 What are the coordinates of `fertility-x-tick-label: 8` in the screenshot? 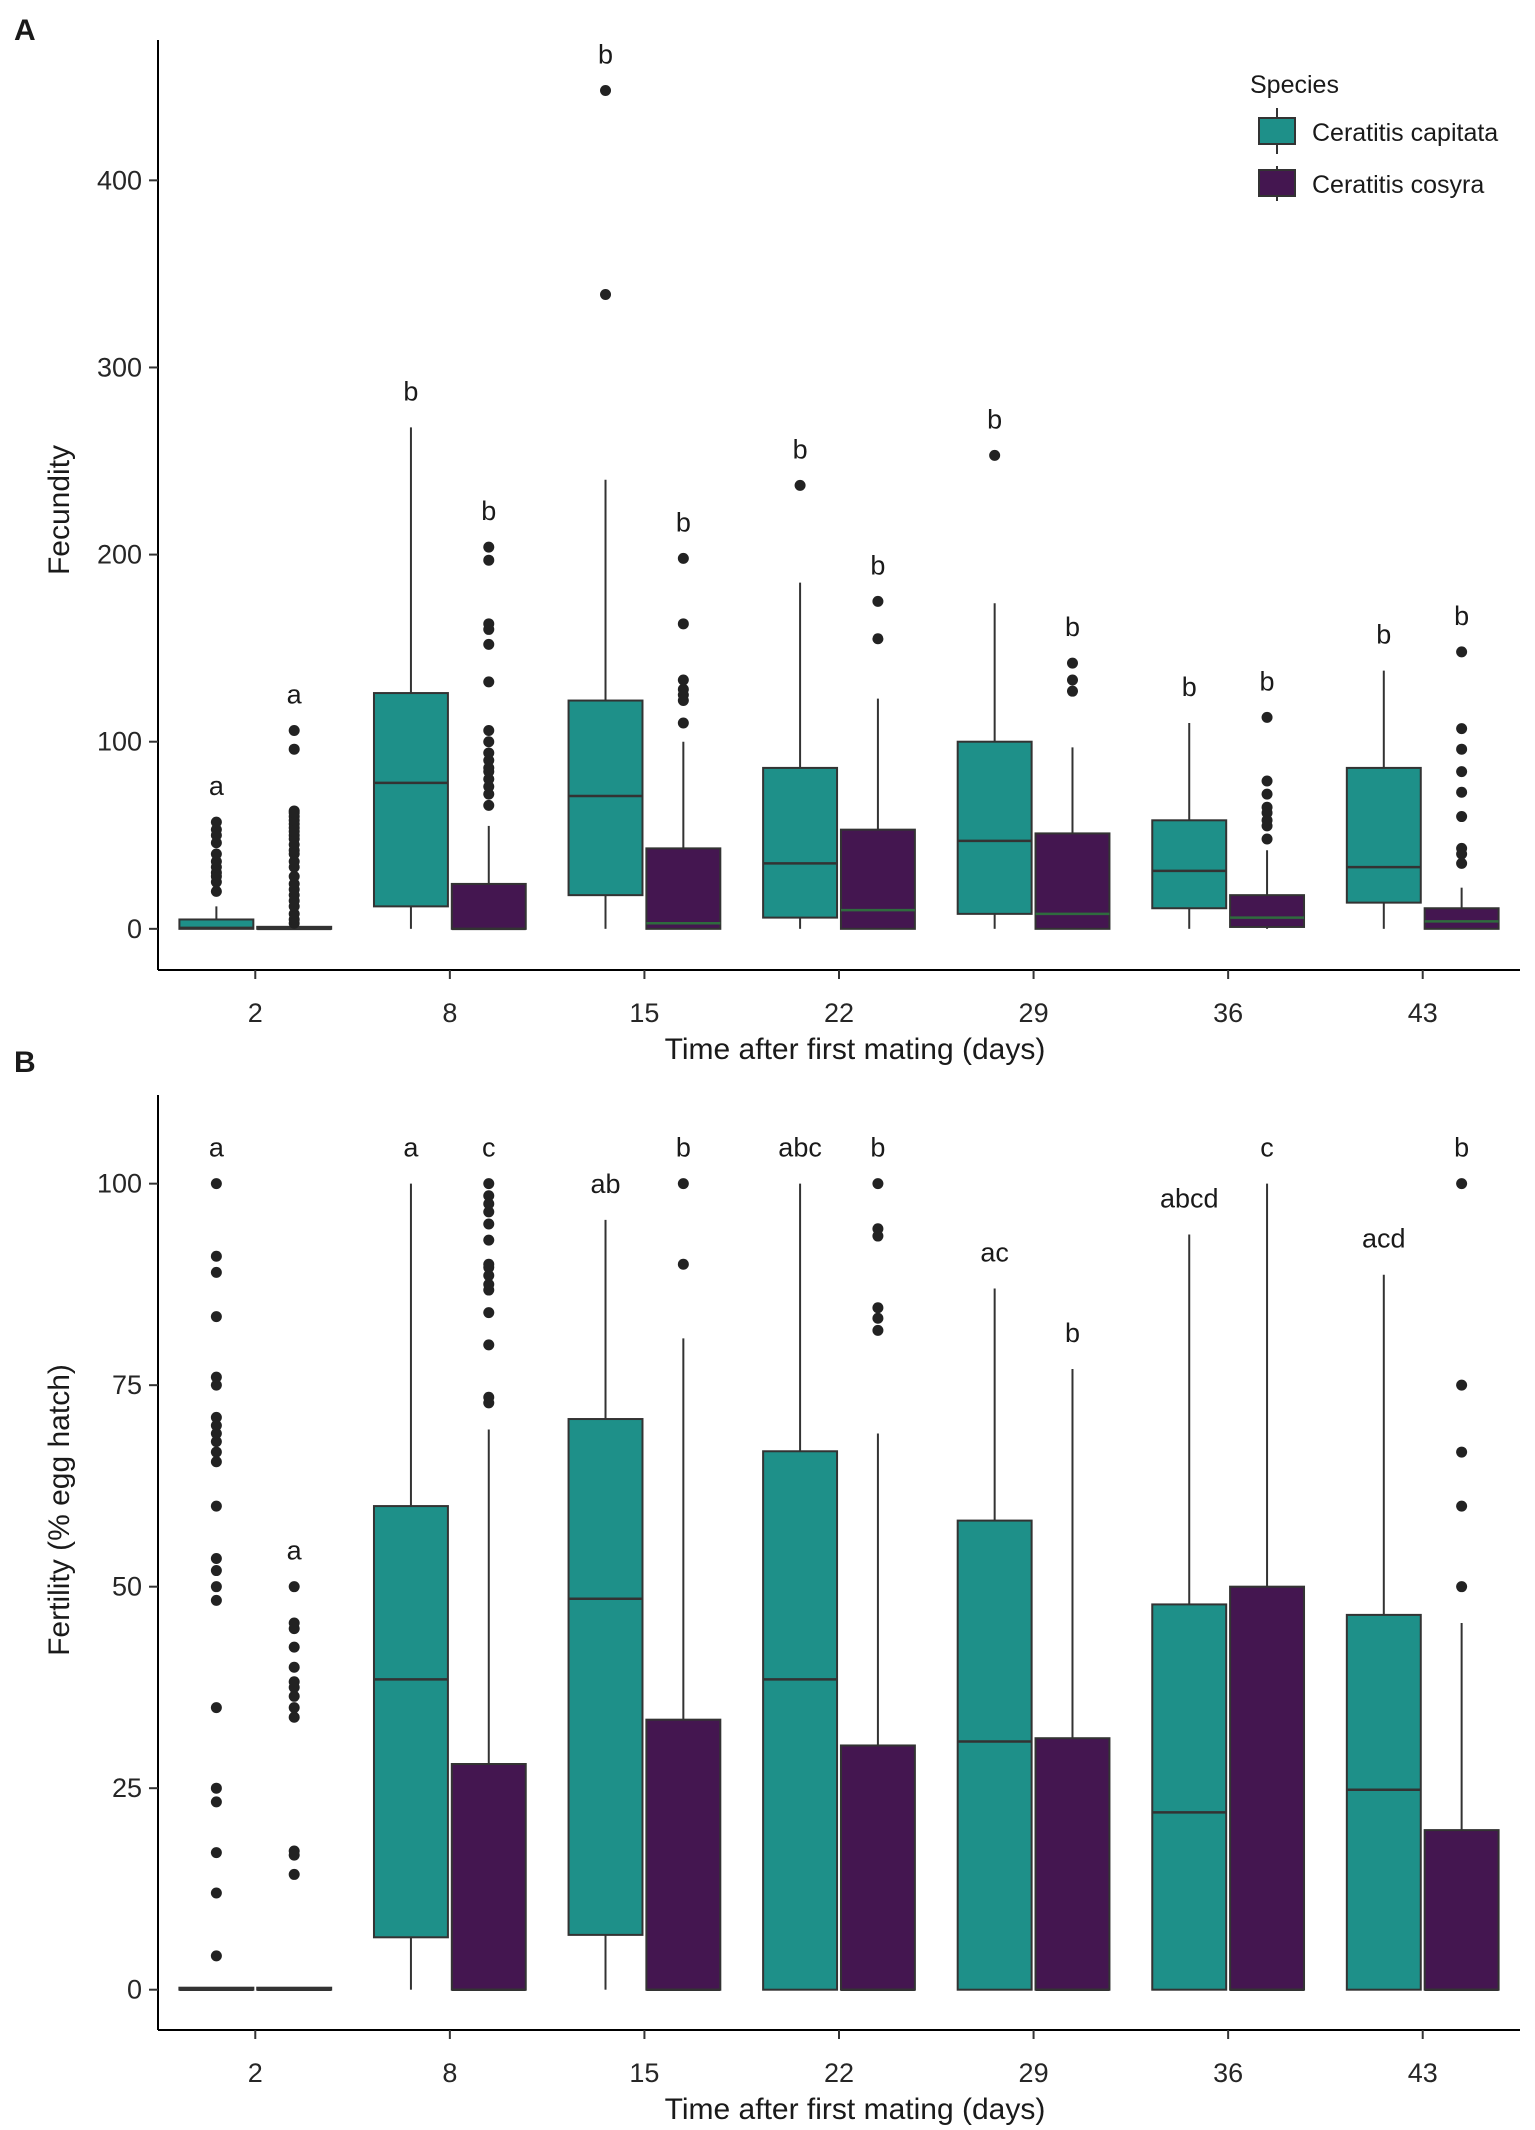 It's located at (449, 2073).